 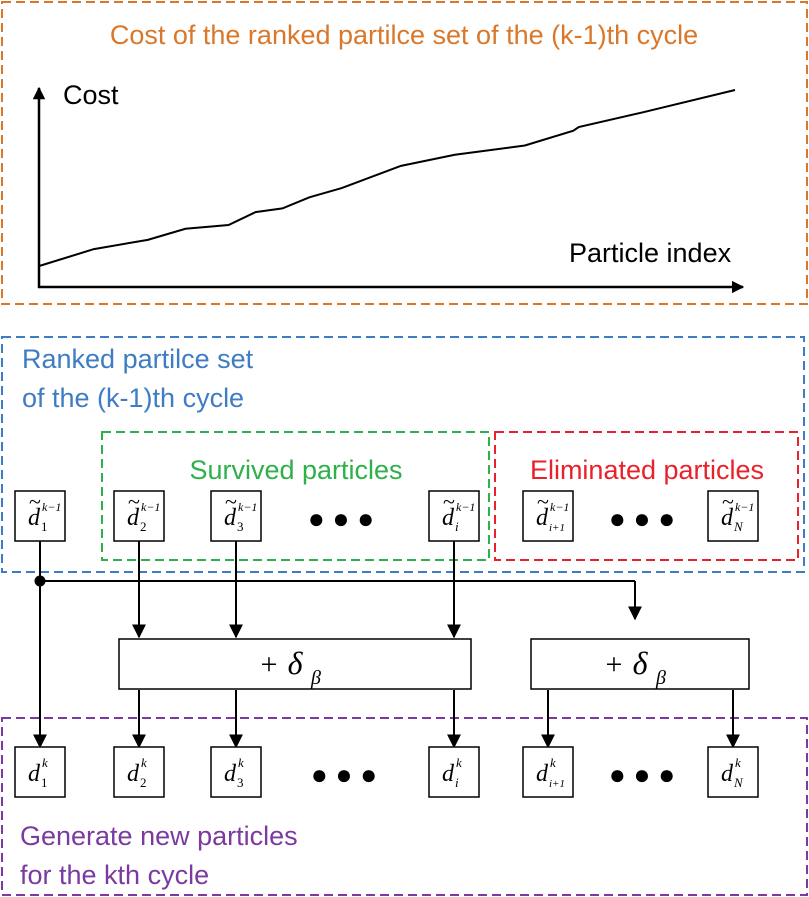 What do you see at coordinates (642, 774) in the screenshot?
I see `new-ellipsis-2: ● ● ●` at bounding box center [642, 774].